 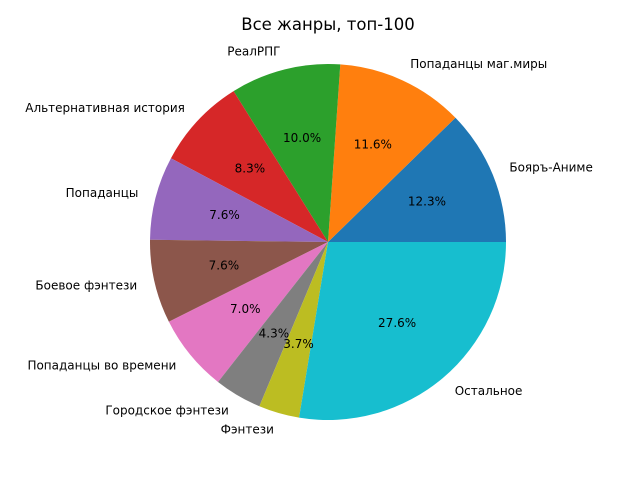 I want to click on slice-label-9: Остальное, so click(x=489, y=391).